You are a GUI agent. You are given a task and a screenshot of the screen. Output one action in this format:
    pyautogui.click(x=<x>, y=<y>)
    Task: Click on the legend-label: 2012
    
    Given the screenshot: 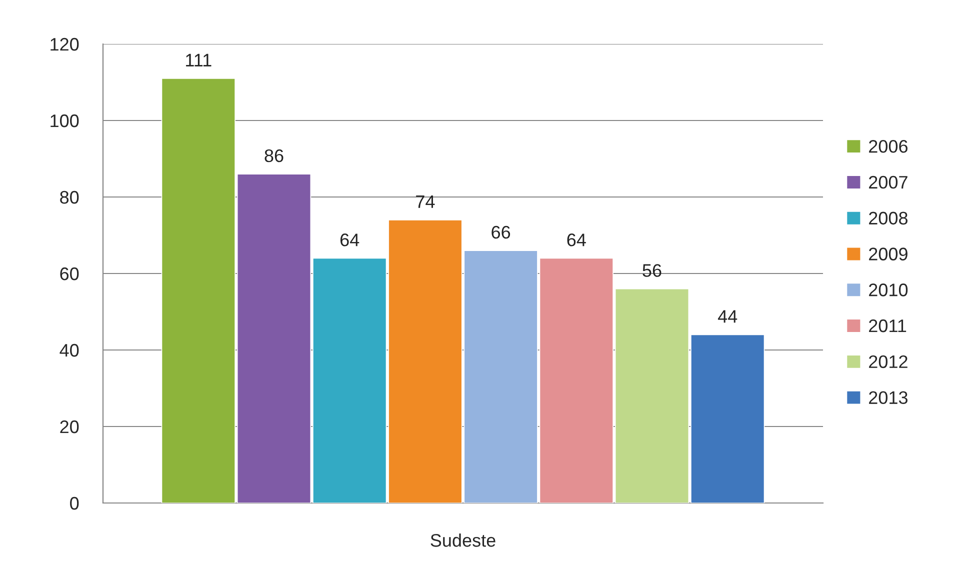 What is the action you would take?
    pyautogui.click(x=888, y=361)
    